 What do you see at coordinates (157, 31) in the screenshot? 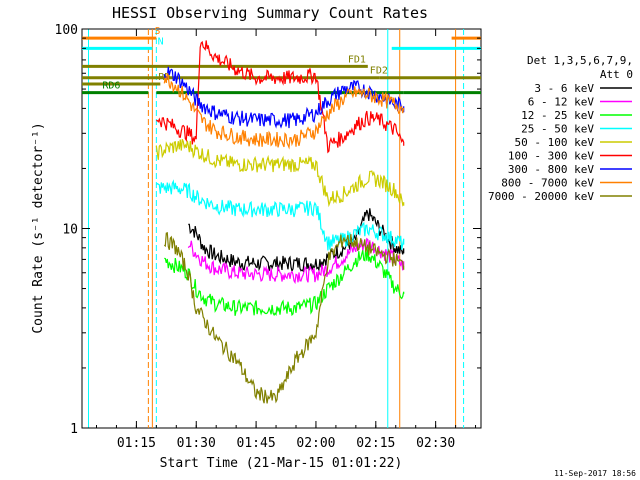
I see `flag-label-s: S` at bounding box center [157, 31].